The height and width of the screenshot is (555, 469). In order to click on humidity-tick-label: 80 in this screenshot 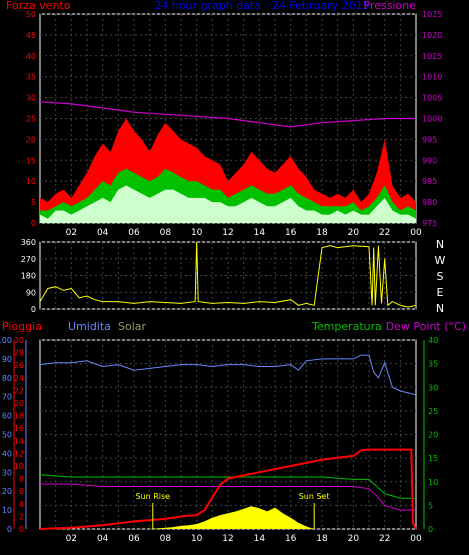, I will do `click(7, 378)`.